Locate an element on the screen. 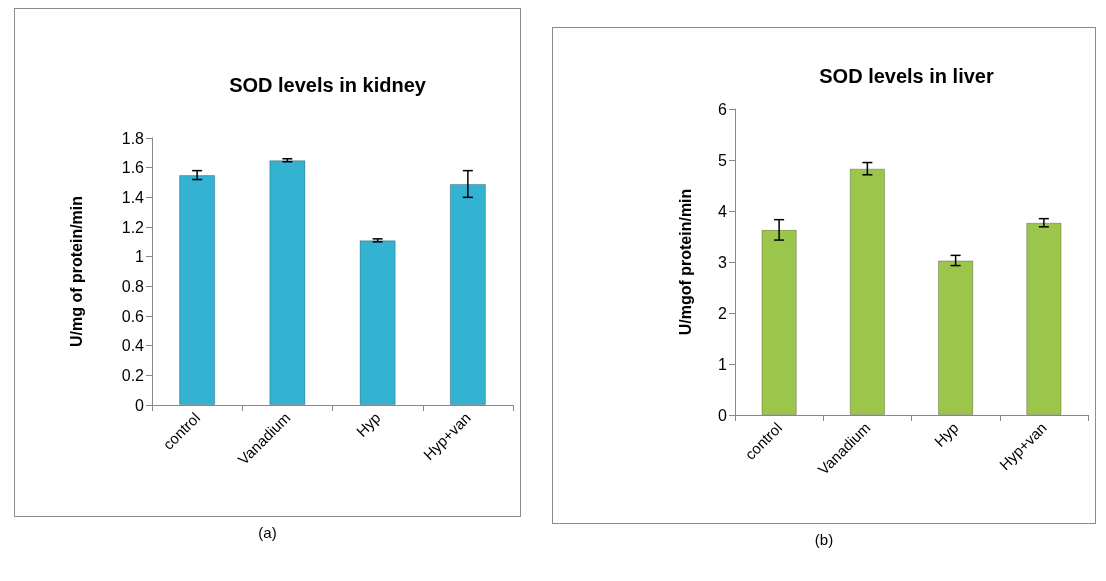 This screenshot has height=581, width=1106. chart-title: SOD levels in kidney is located at coordinates (328, 85).